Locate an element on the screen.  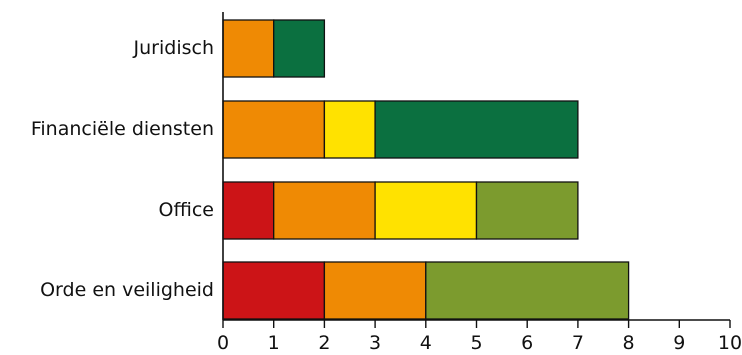
category-label: Financiële diensten is located at coordinates (122, 129).